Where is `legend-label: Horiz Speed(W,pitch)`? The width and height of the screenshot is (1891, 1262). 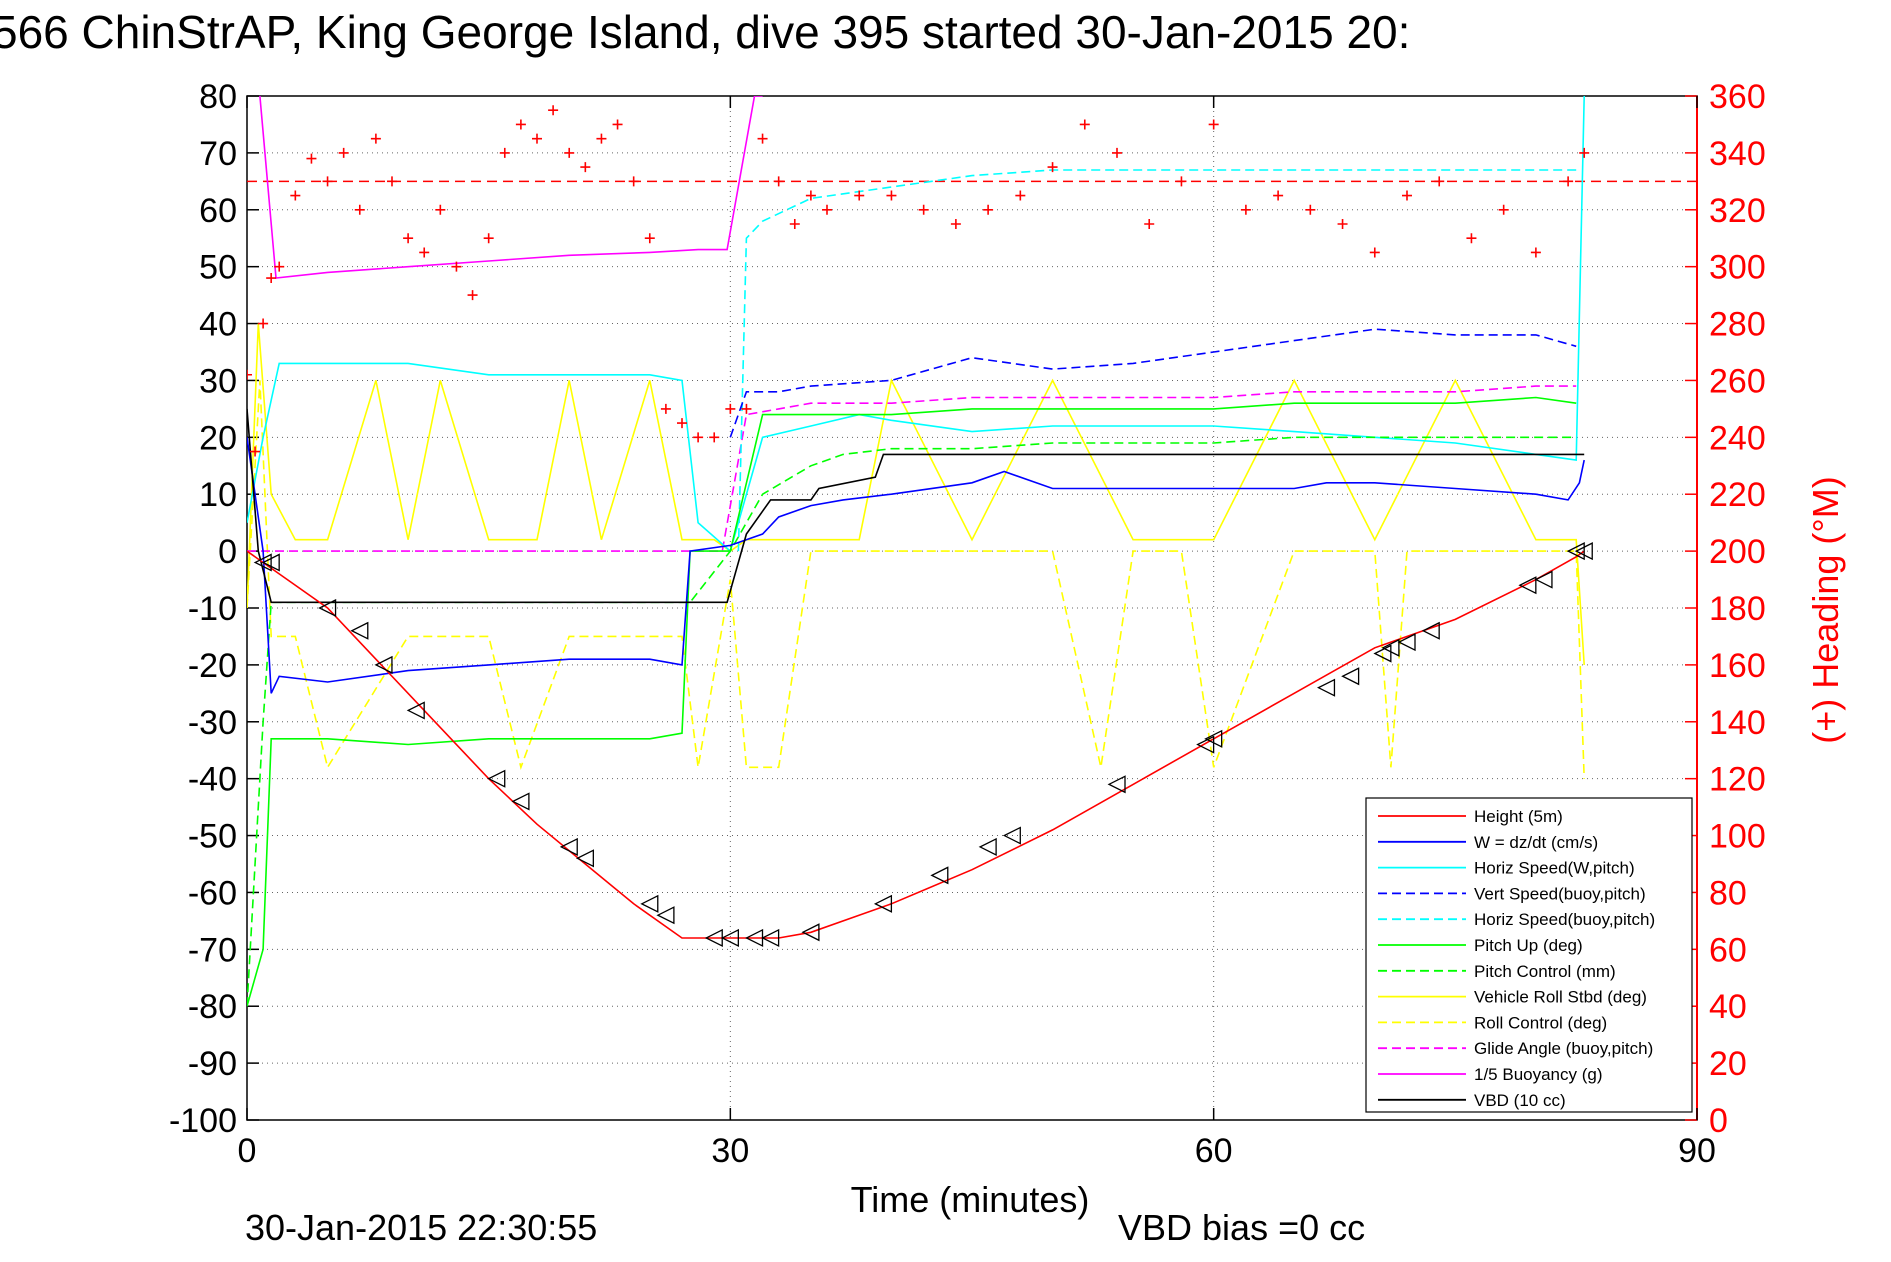
legend-label: Horiz Speed(W,pitch) is located at coordinates (1554, 868).